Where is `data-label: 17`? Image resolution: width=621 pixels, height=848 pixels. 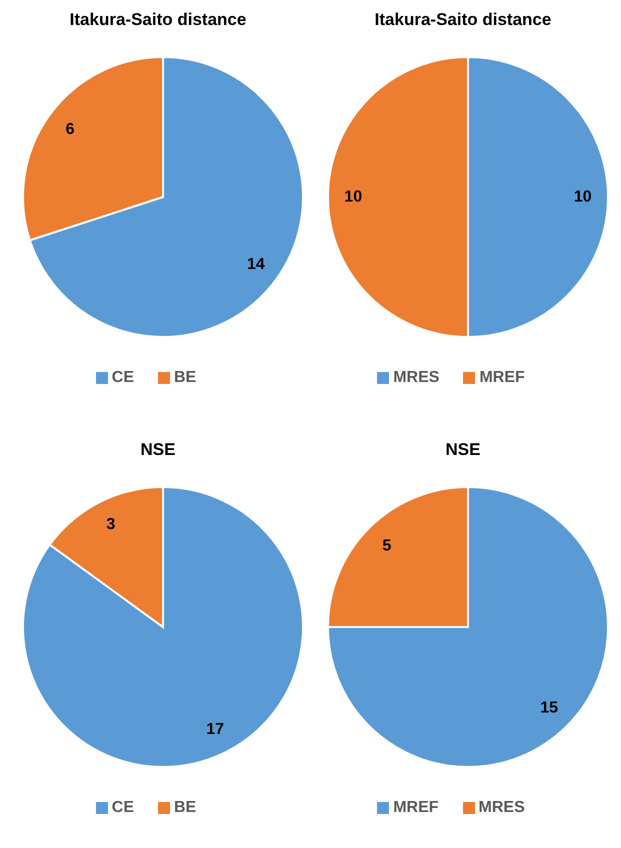
data-label: 17 is located at coordinates (215, 729).